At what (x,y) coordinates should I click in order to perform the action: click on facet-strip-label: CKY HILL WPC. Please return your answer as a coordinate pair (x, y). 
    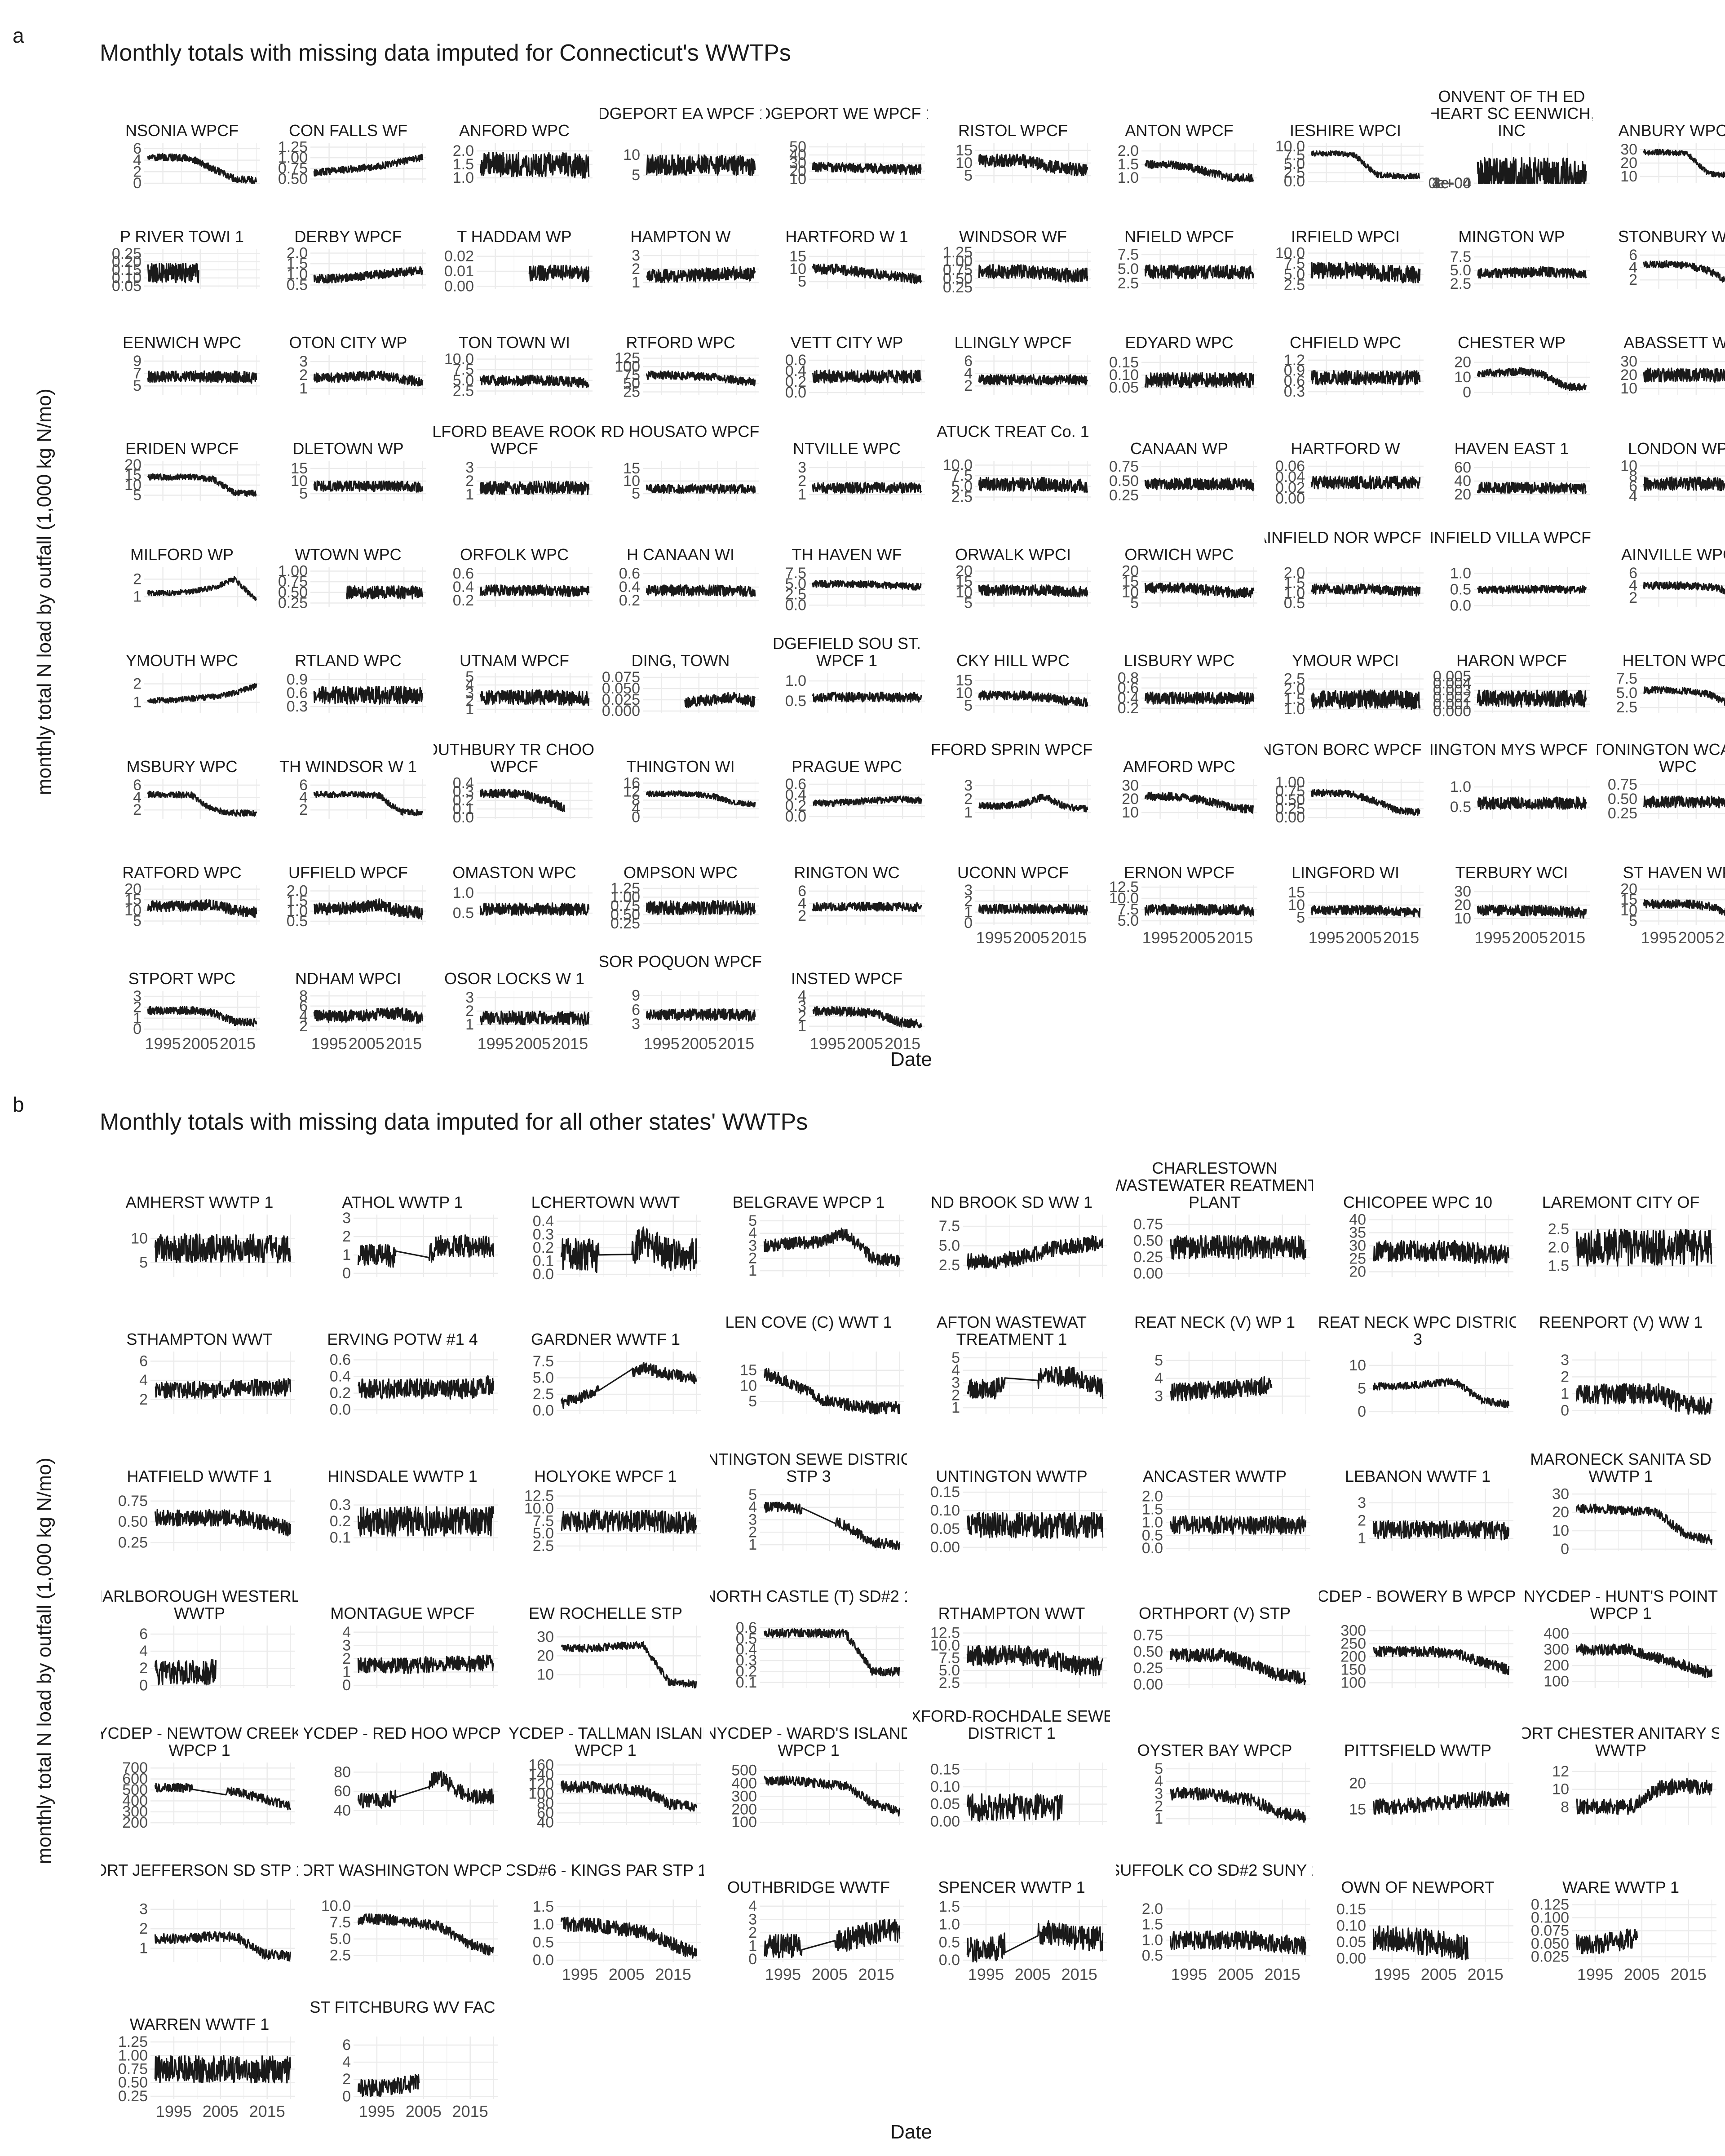
    Looking at the image, I should click on (1013, 644).